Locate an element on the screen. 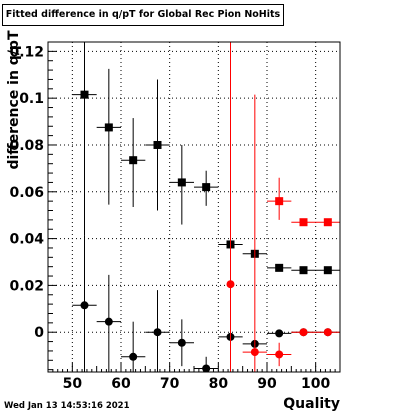  y-tick-label: 0.02 is located at coordinates (26, 286).